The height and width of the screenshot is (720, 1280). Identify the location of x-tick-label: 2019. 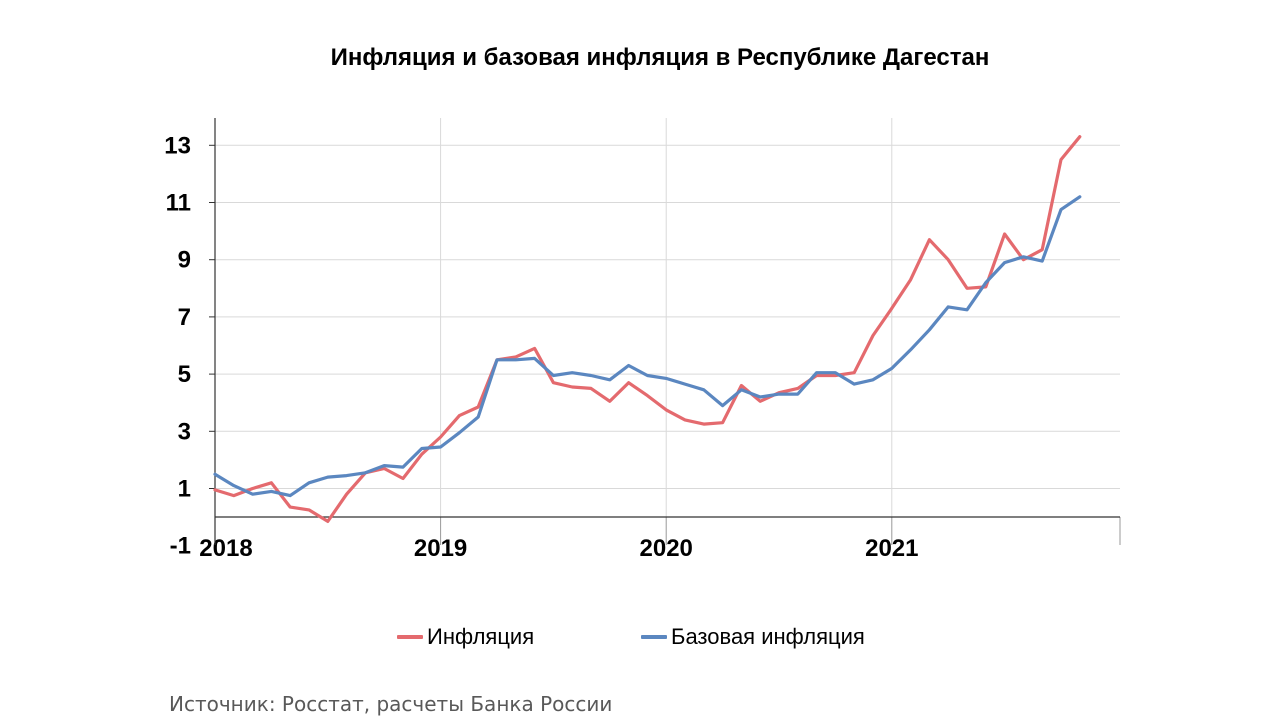
(440, 548).